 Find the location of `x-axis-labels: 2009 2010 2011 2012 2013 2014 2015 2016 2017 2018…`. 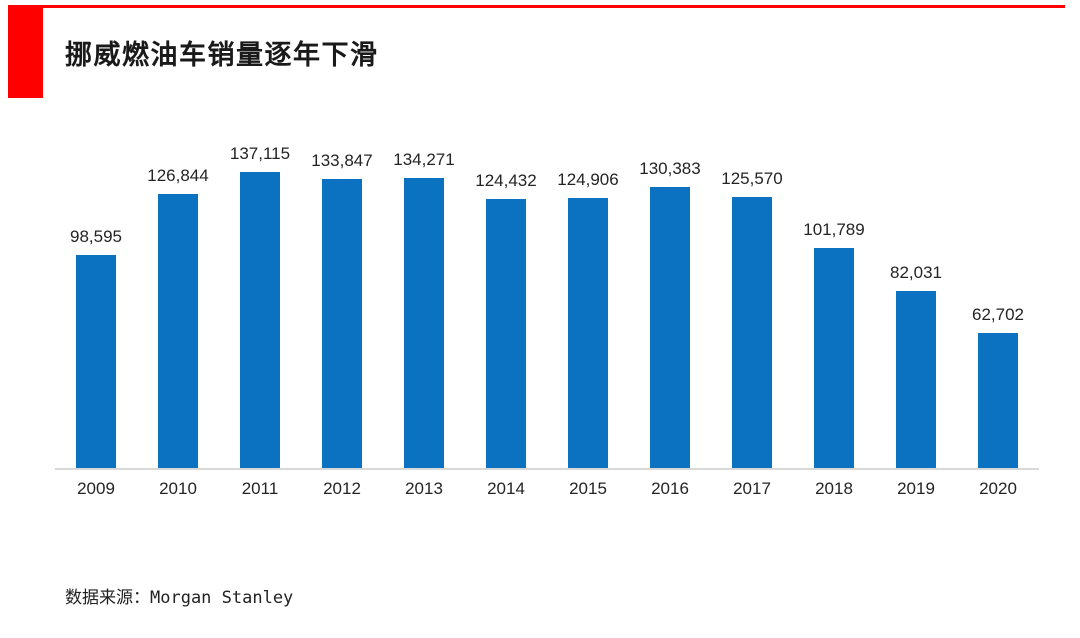

x-axis-labels: 2009 2010 2011 2012 2013 2014 2015 2016 2017 2018… is located at coordinates (547, 484).